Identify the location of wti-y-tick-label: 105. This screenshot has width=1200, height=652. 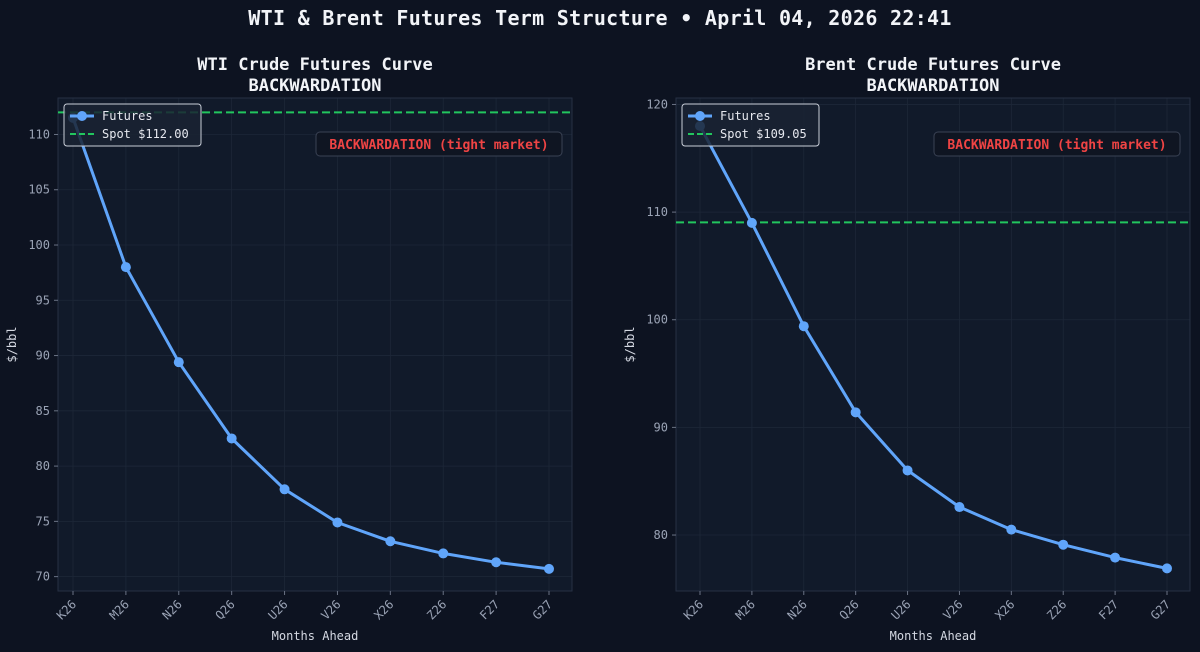
(39, 190).